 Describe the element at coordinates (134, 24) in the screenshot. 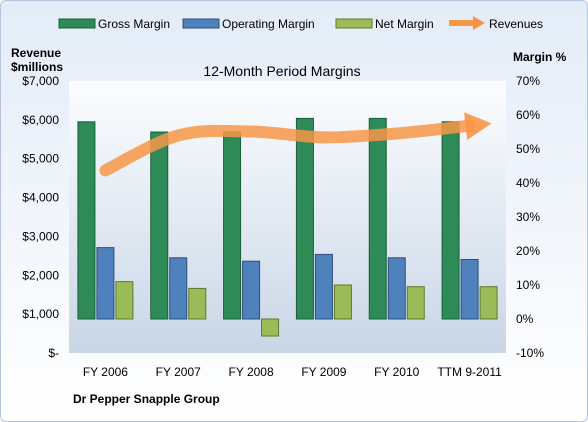

I see `legend-label-gross-margin: Gross Margin` at that location.